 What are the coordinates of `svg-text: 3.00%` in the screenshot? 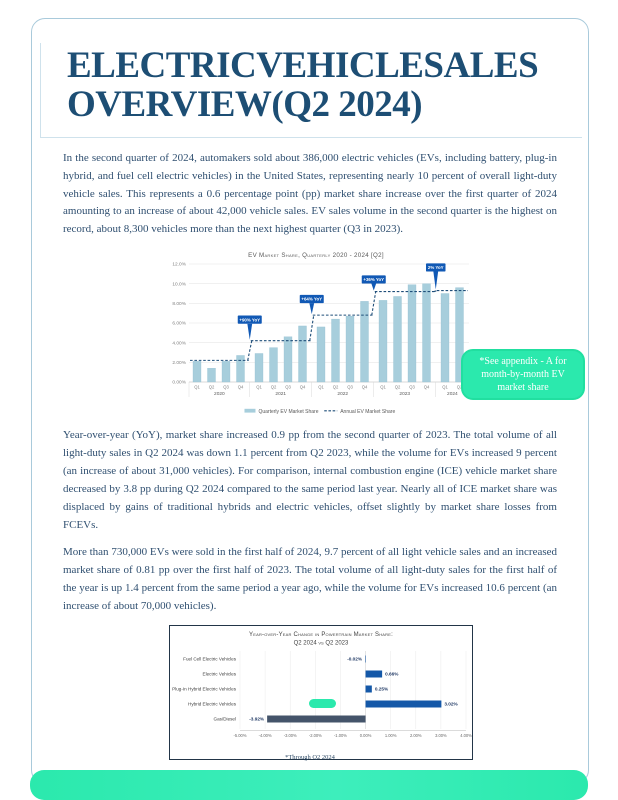 It's located at (441, 735).